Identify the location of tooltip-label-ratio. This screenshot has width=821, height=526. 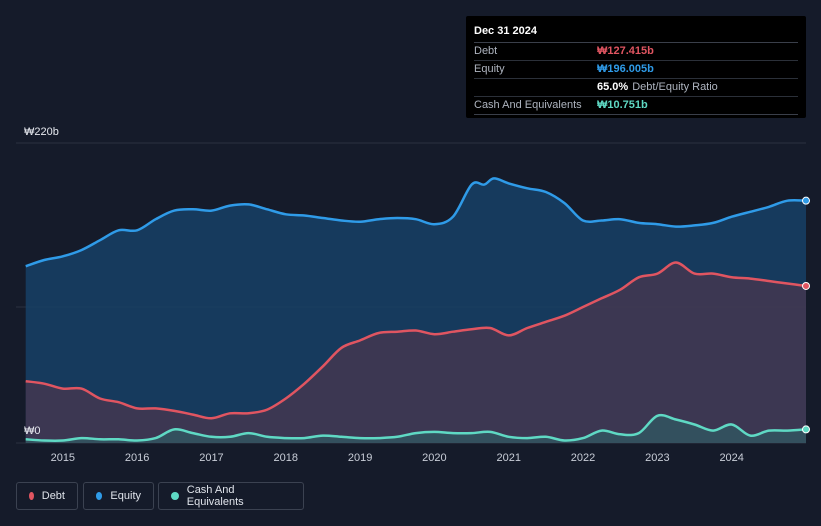
(535, 87).